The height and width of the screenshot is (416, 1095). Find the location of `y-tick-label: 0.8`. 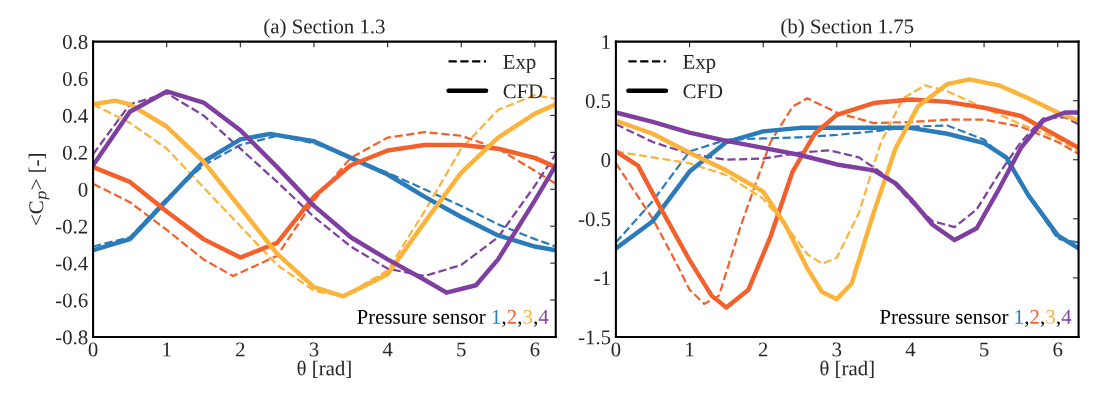

y-tick-label: 0.8 is located at coordinates (75, 42).